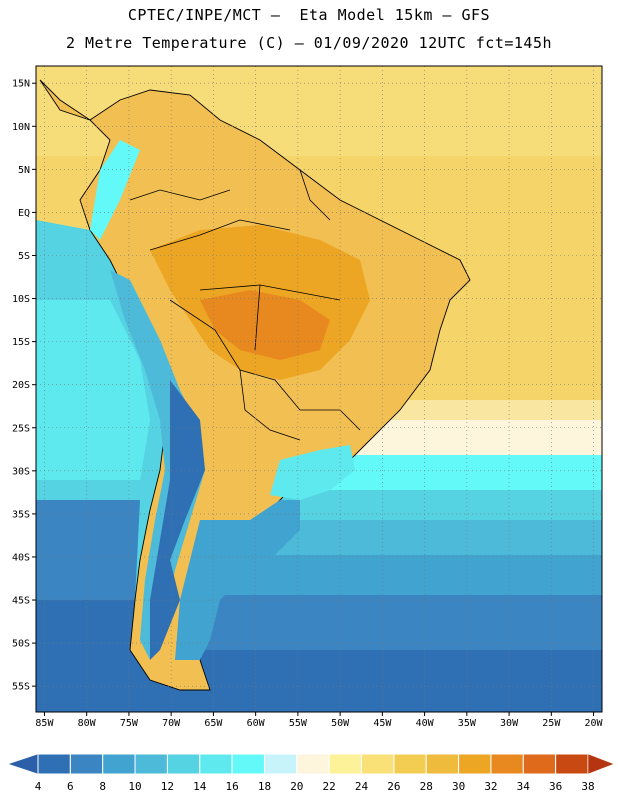 The height and width of the screenshot is (800, 618). I want to click on legend-label: 10, so click(134, 786).